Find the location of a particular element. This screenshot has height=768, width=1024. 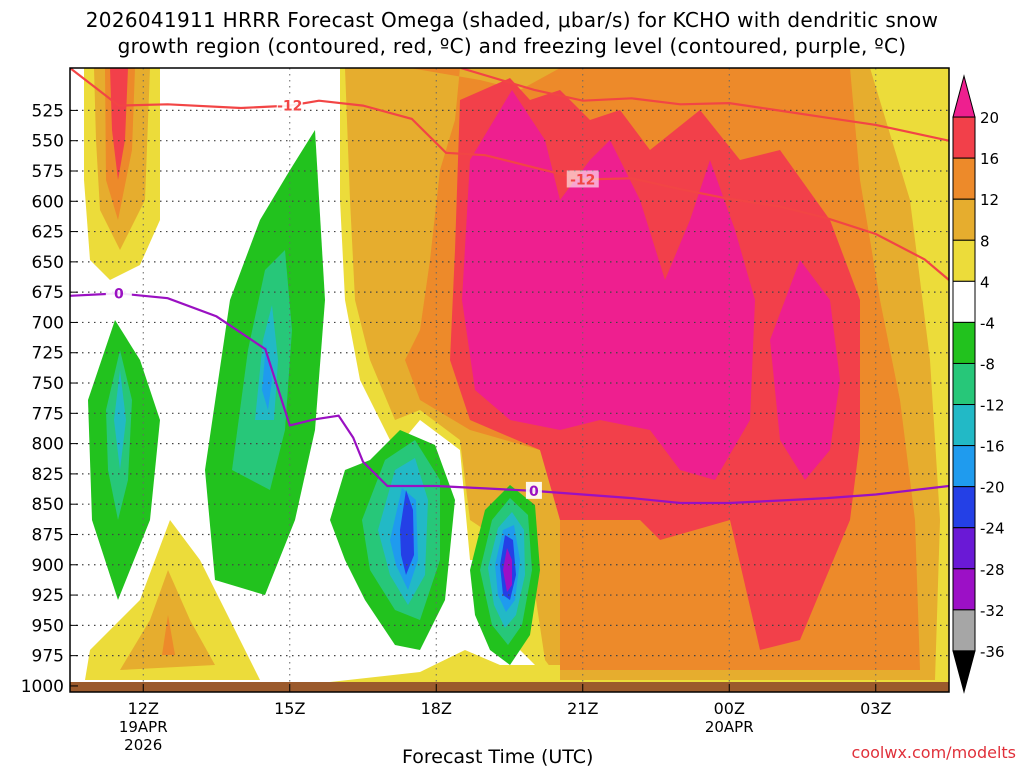

y-tick-label: 950 is located at coordinates (48, 626).